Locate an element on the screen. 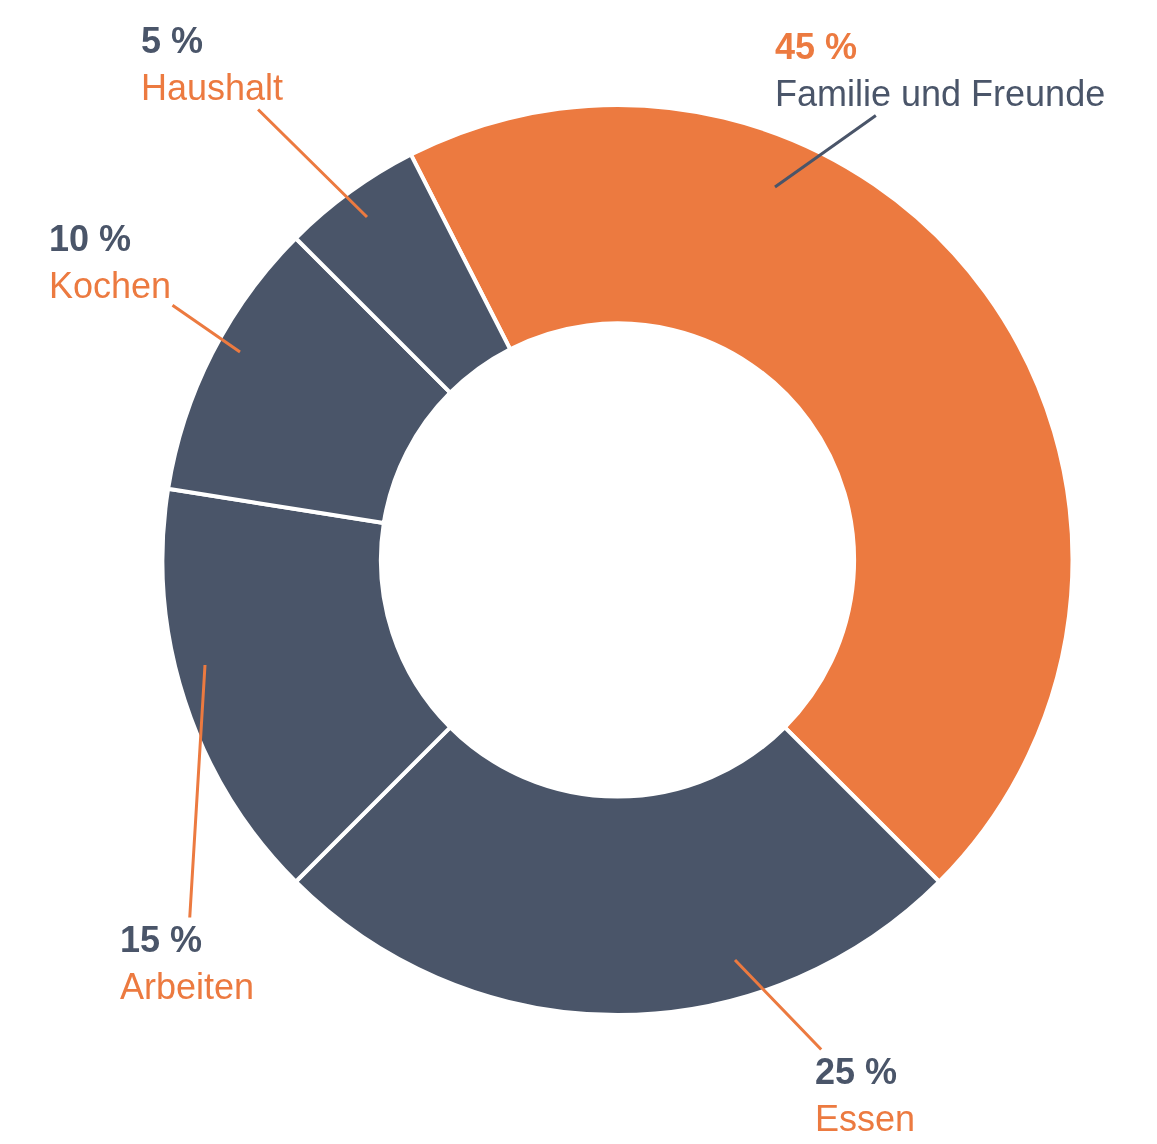 This screenshot has height=1144, width=1157. data-label: 45 % is located at coordinates (816, 46).